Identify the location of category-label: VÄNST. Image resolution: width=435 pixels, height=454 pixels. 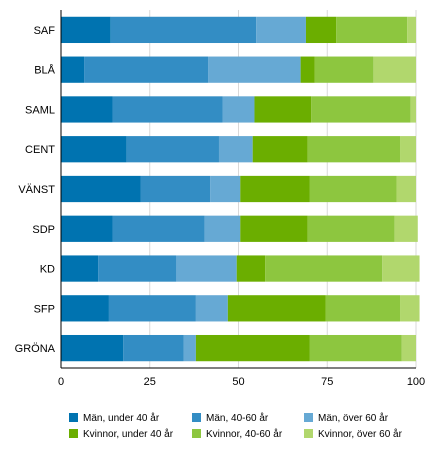
(36, 190).